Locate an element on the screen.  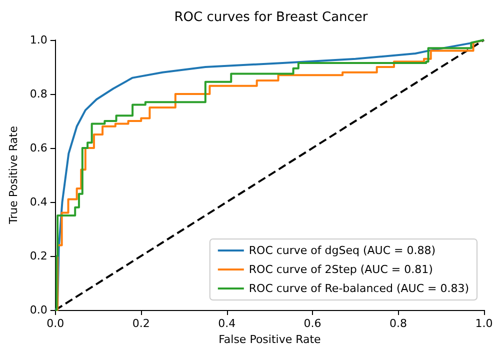
legend-label: ROC curve of 2Step (AUC = 0.81) is located at coordinates (340, 269).